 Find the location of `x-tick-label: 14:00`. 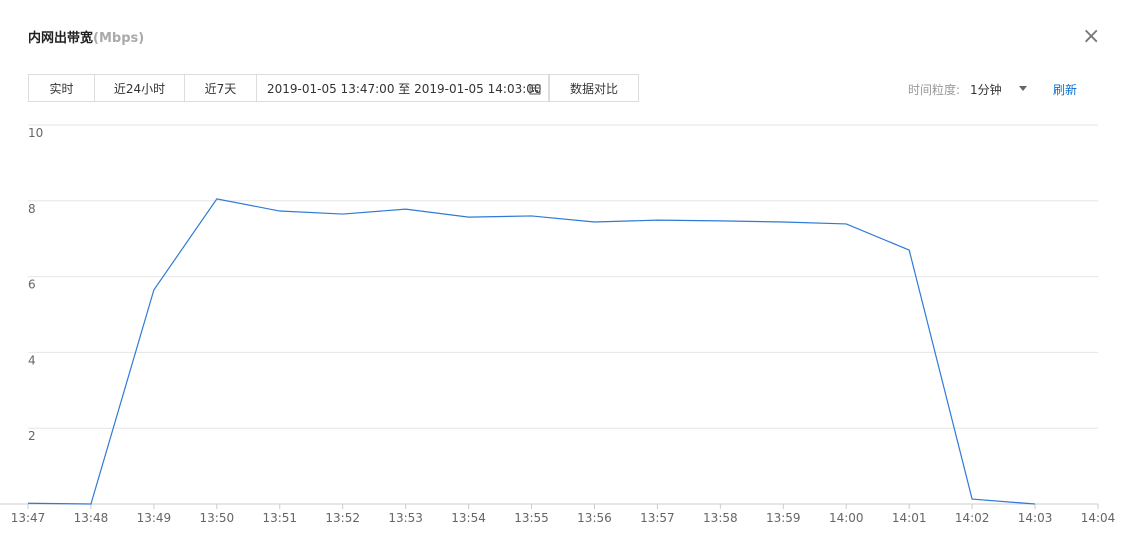

x-tick-label: 14:00 is located at coordinates (846, 518).